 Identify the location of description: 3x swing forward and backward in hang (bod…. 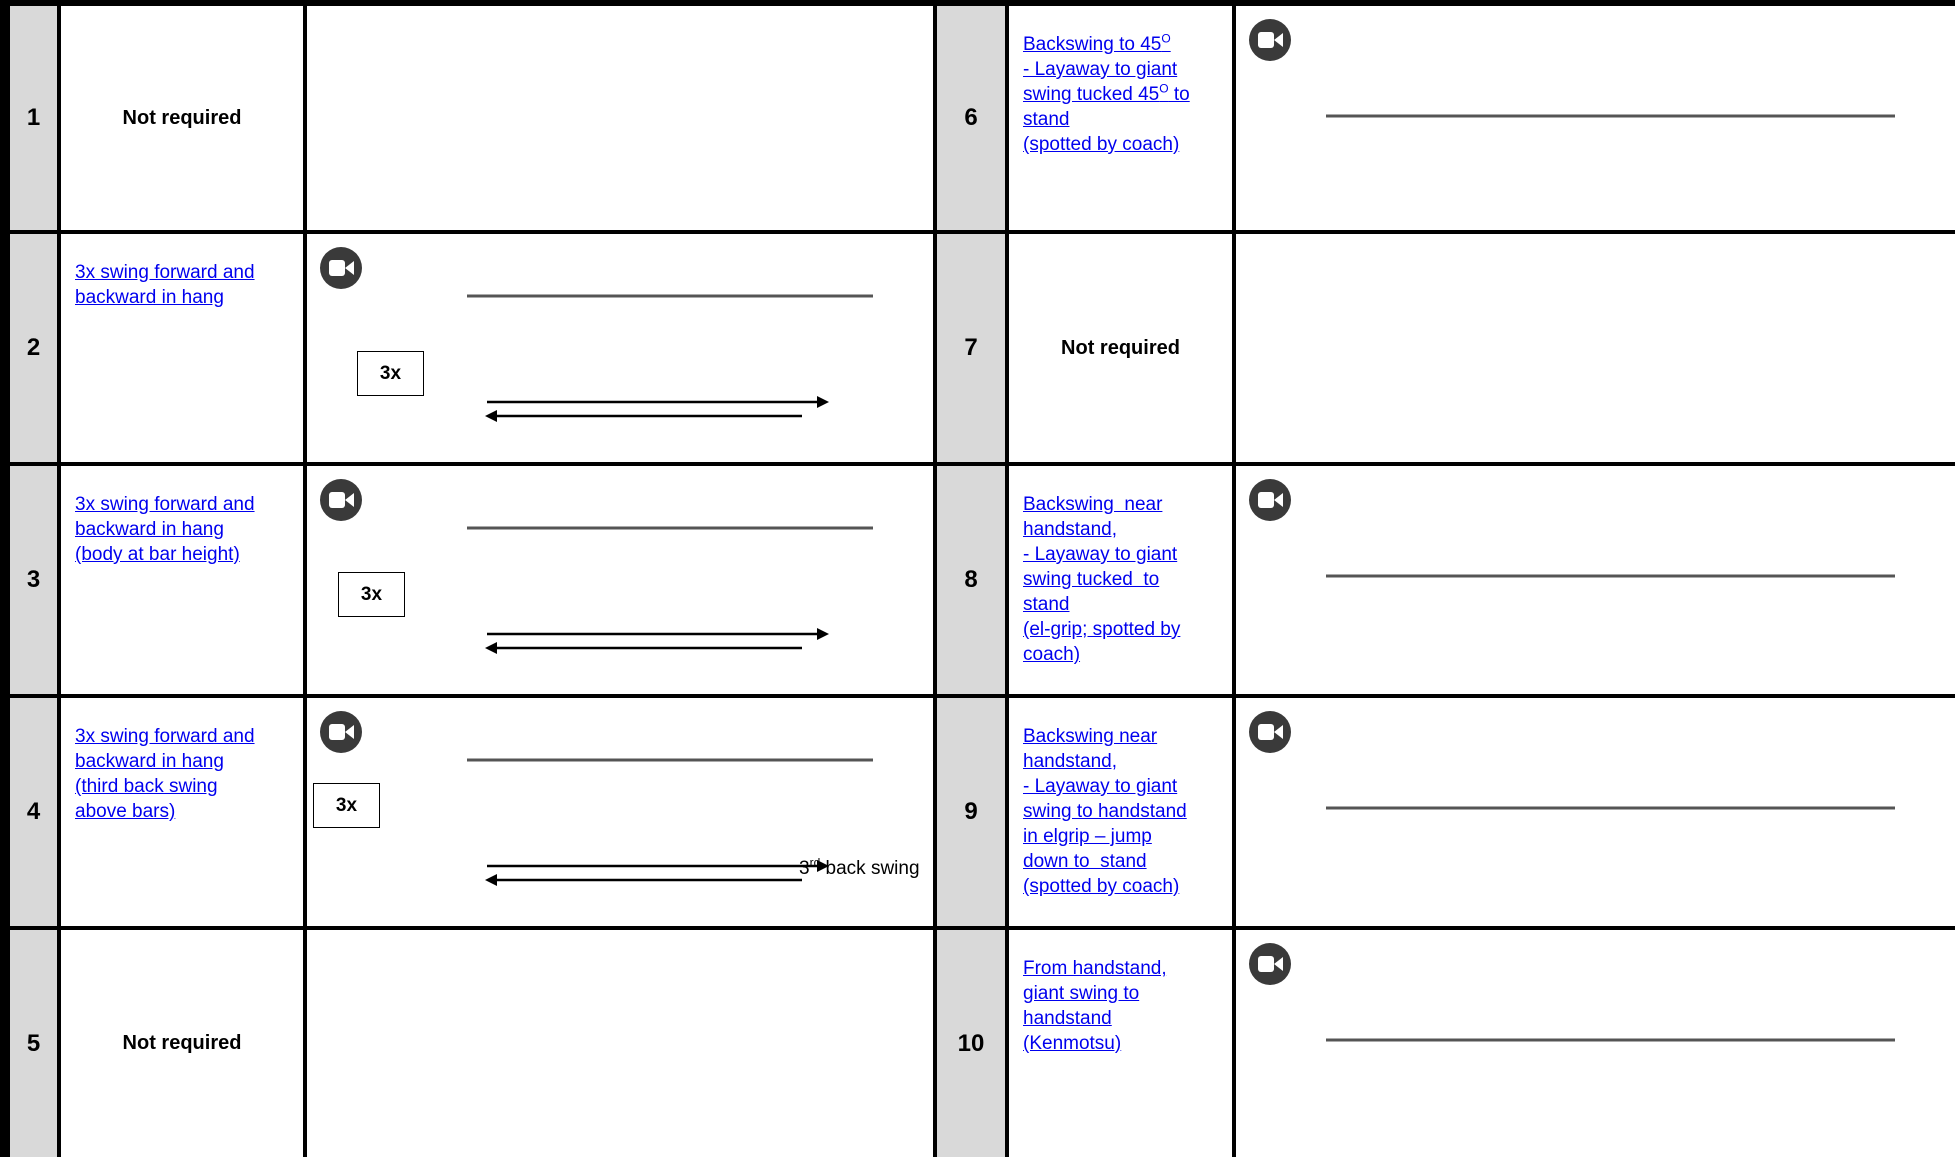
(182, 580).